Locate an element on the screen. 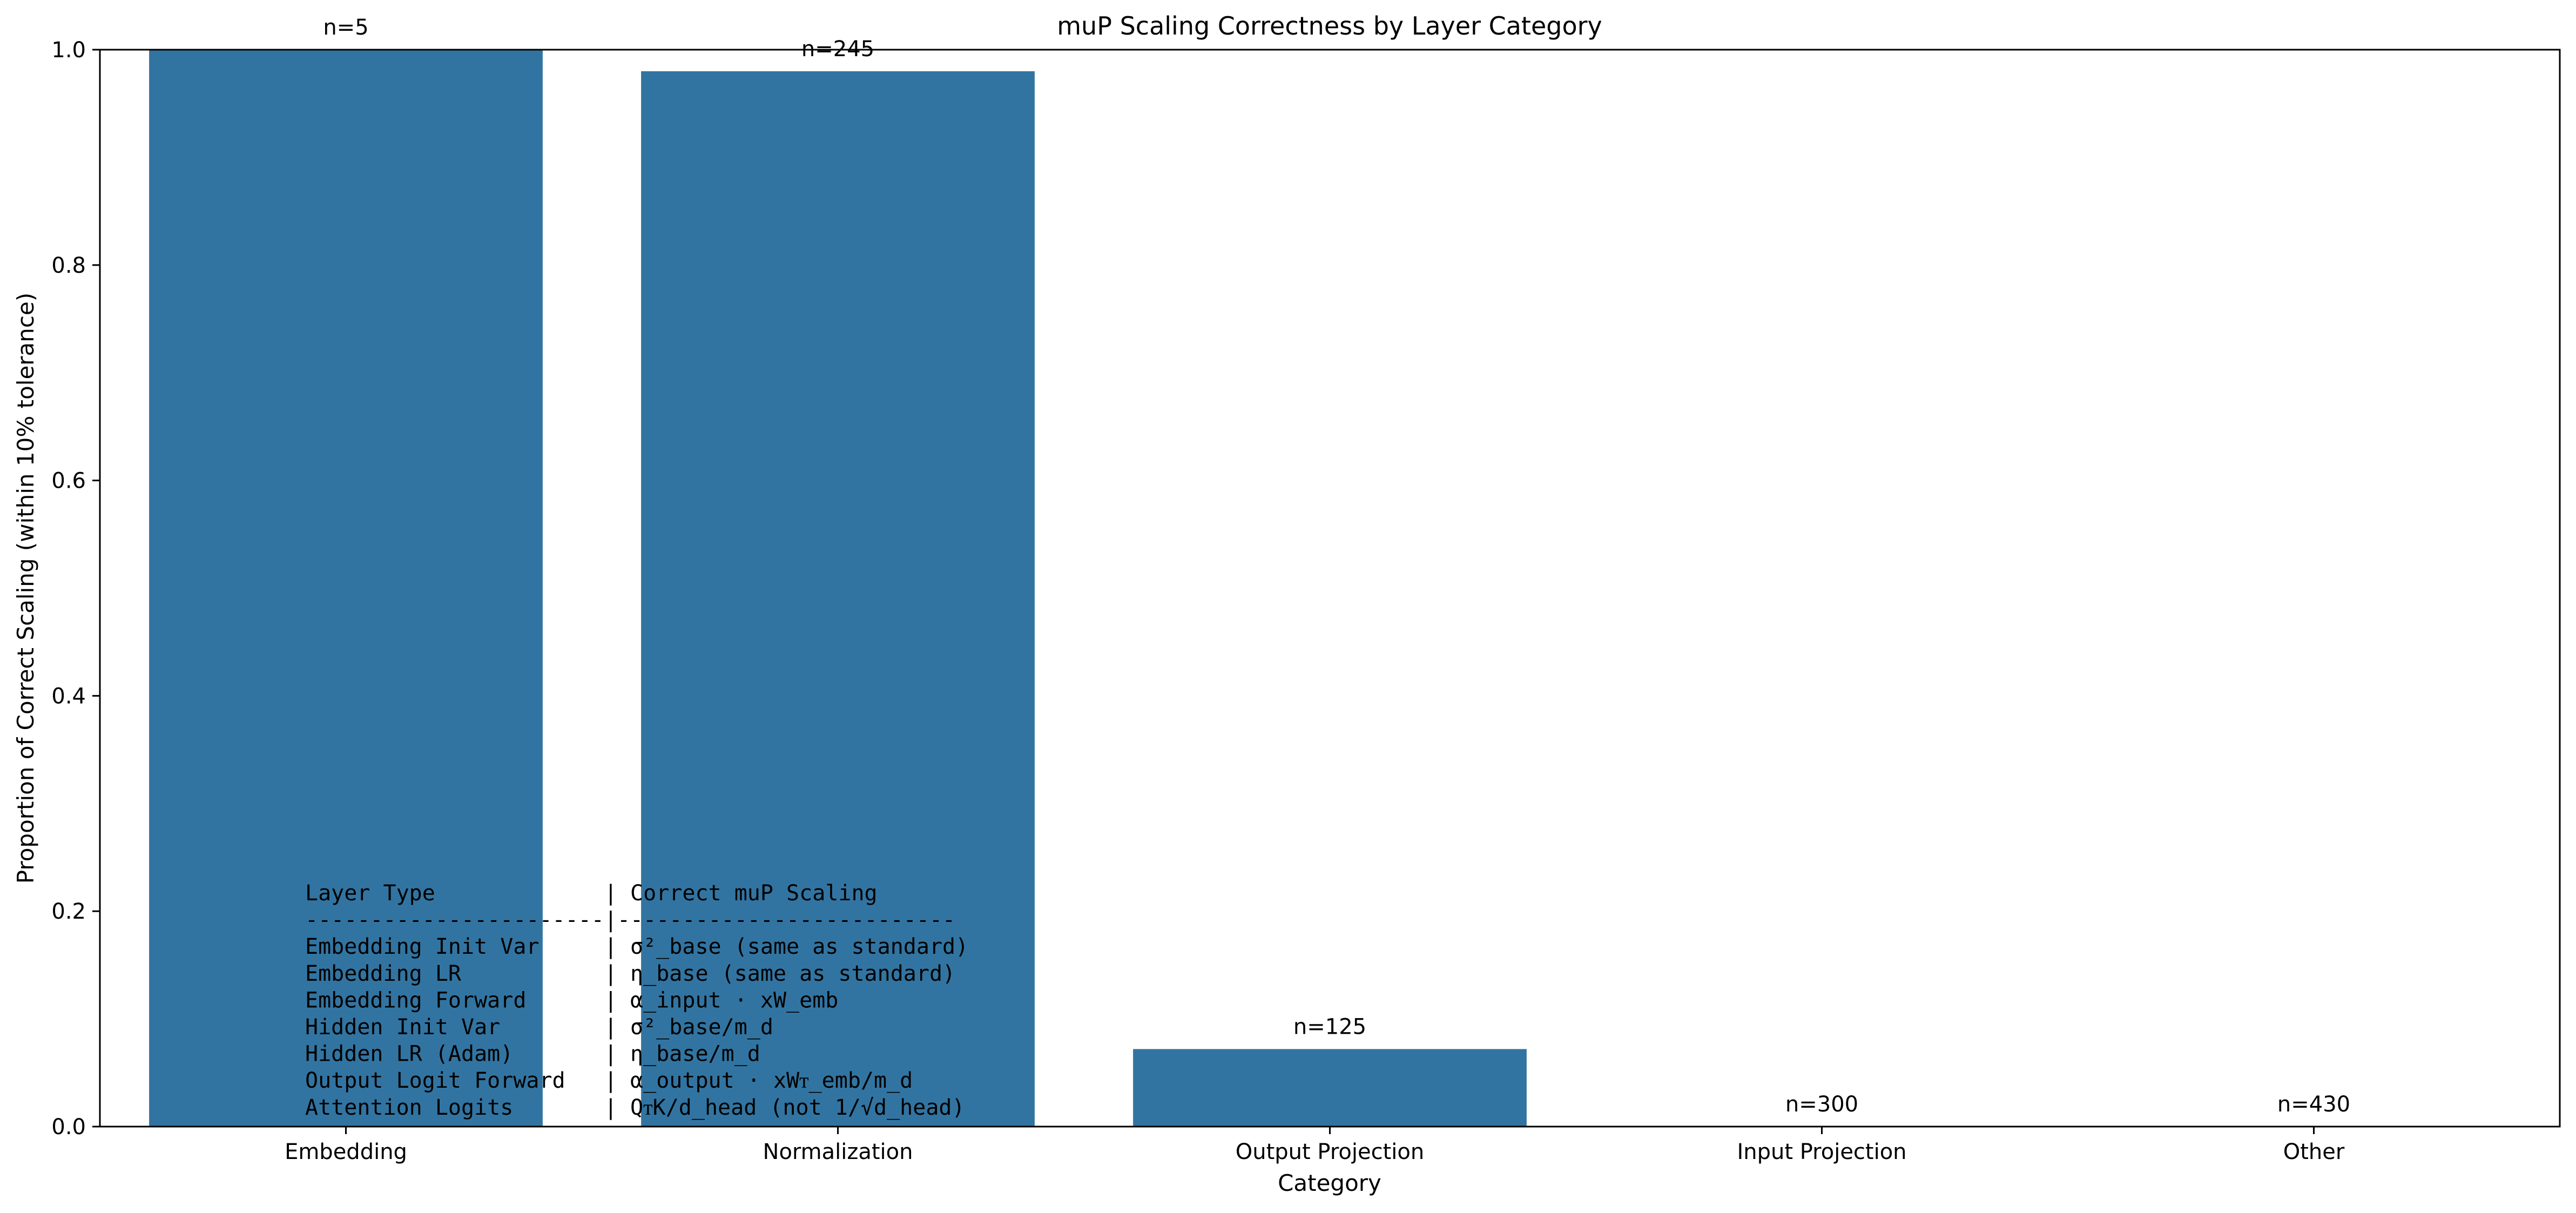 The height and width of the screenshot is (1213, 2576). x-tick-label-embedding: Embedding is located at coordinates (346, 1152).